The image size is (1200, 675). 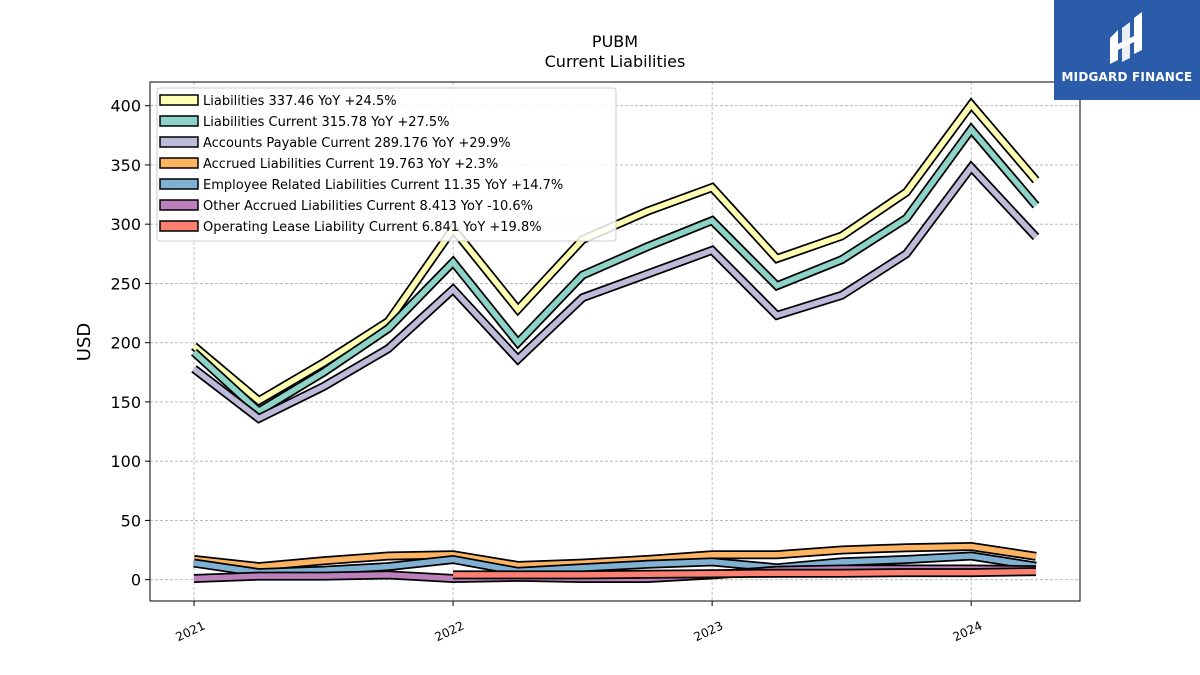 I want to click on series-line-operating-lease-liability-current, so click(x=745, y=573).